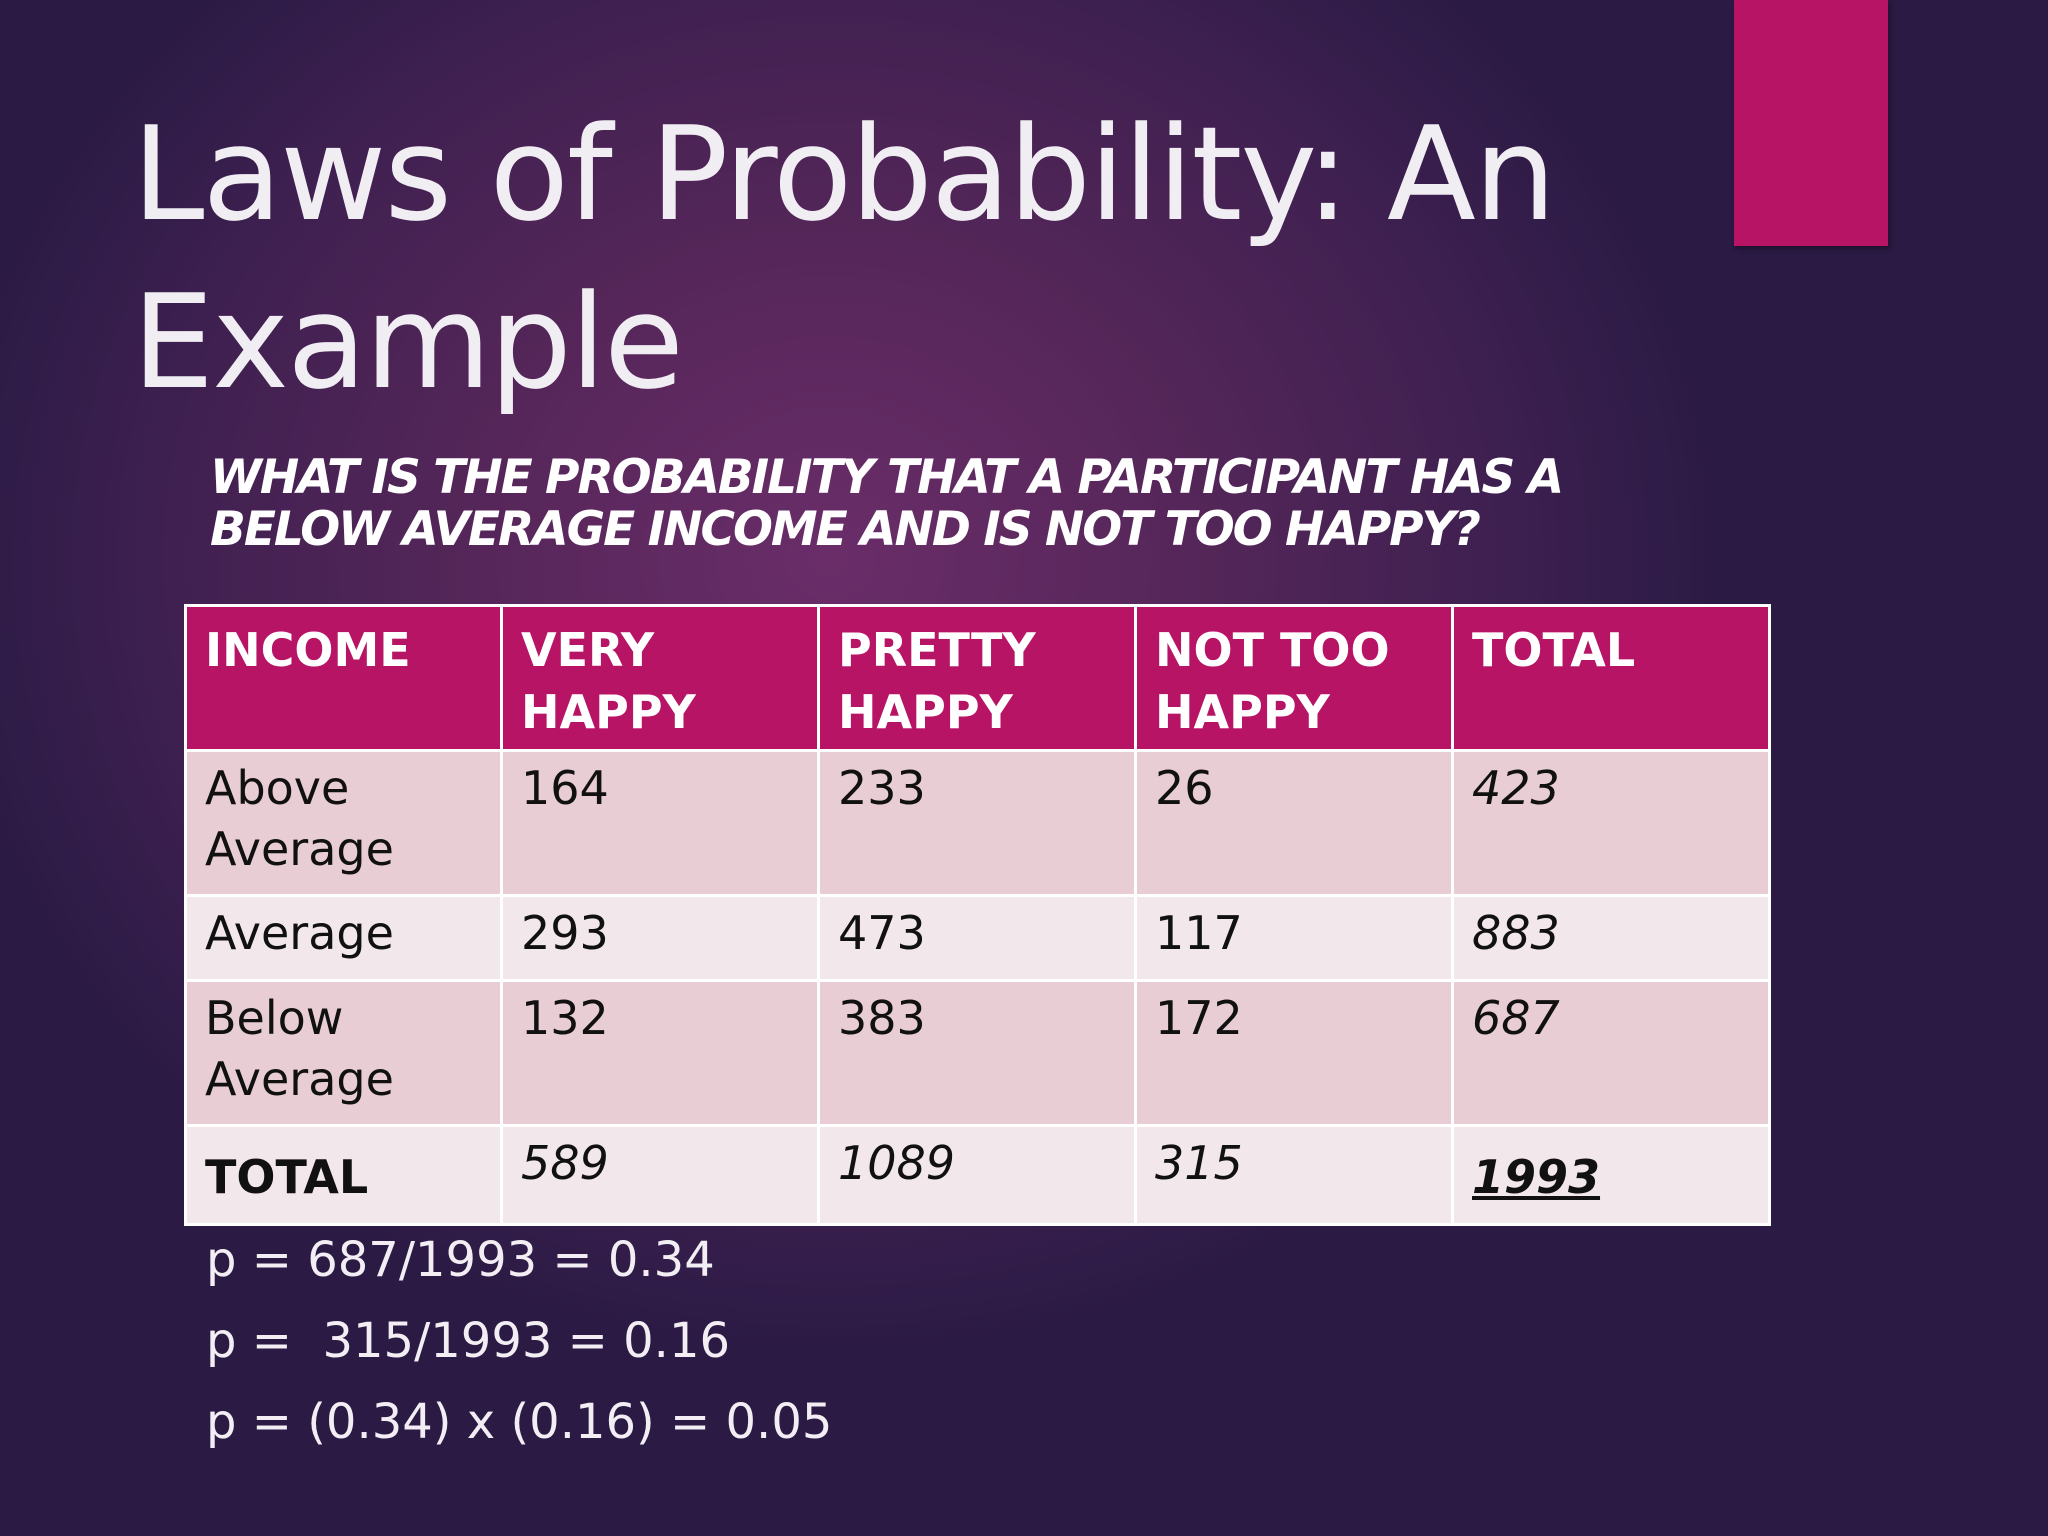 Image resolution: width=2048 pixels, height=1536 pixels. Describe the element at coordinates (660, 1053) in the screenshot. I see `table-cell: 132` at that location.